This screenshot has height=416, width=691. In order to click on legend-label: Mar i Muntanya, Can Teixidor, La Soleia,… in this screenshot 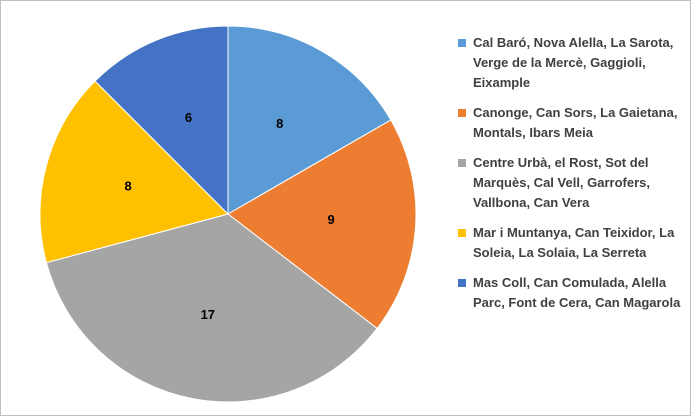, I will do `click(574, 242)`.